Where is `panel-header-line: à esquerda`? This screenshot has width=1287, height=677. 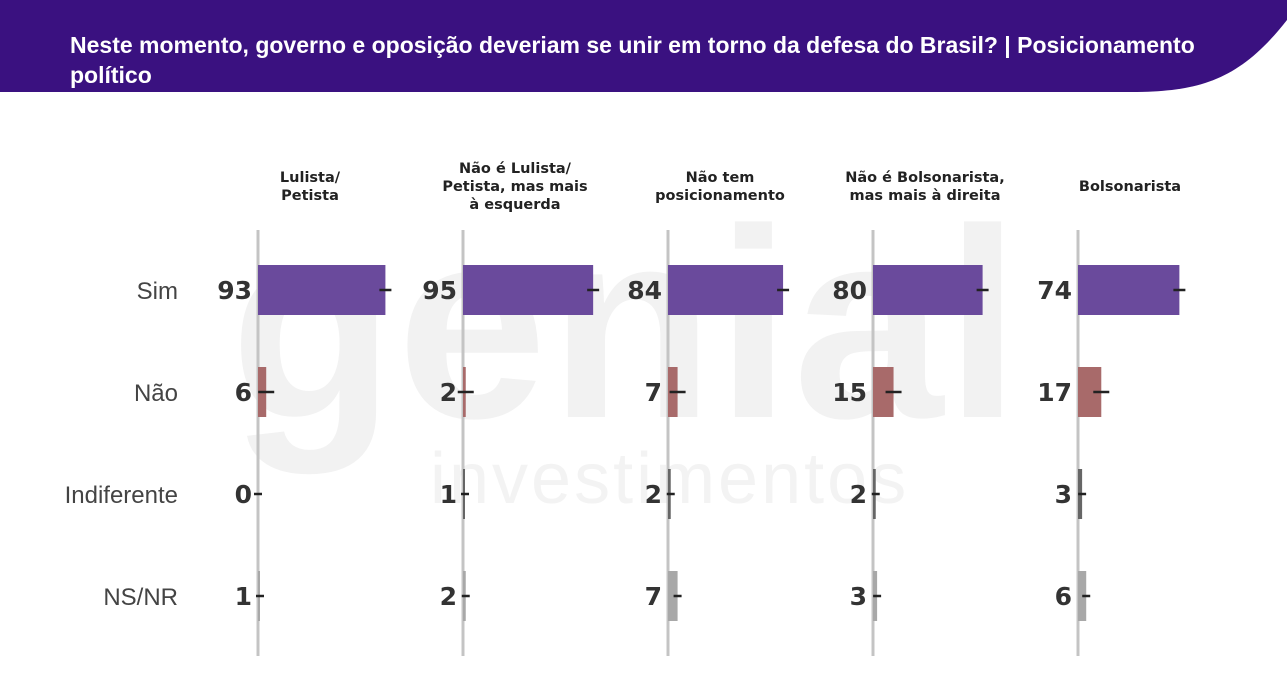
panel-header-line: à esquerda is located at coordinates (514, 205).